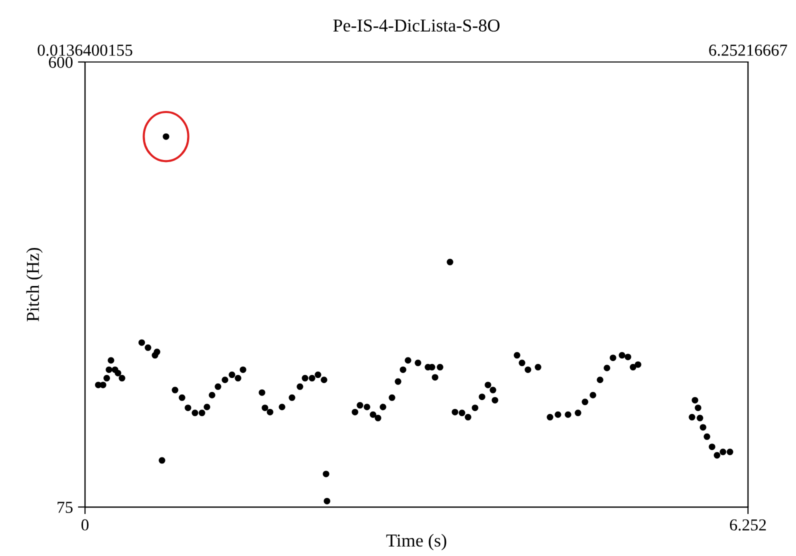 This screenshot has height=556, width=796. Describe the element at coordinates (85, 525) in the screenshot. I see `x-tick-label: 0` at that location.